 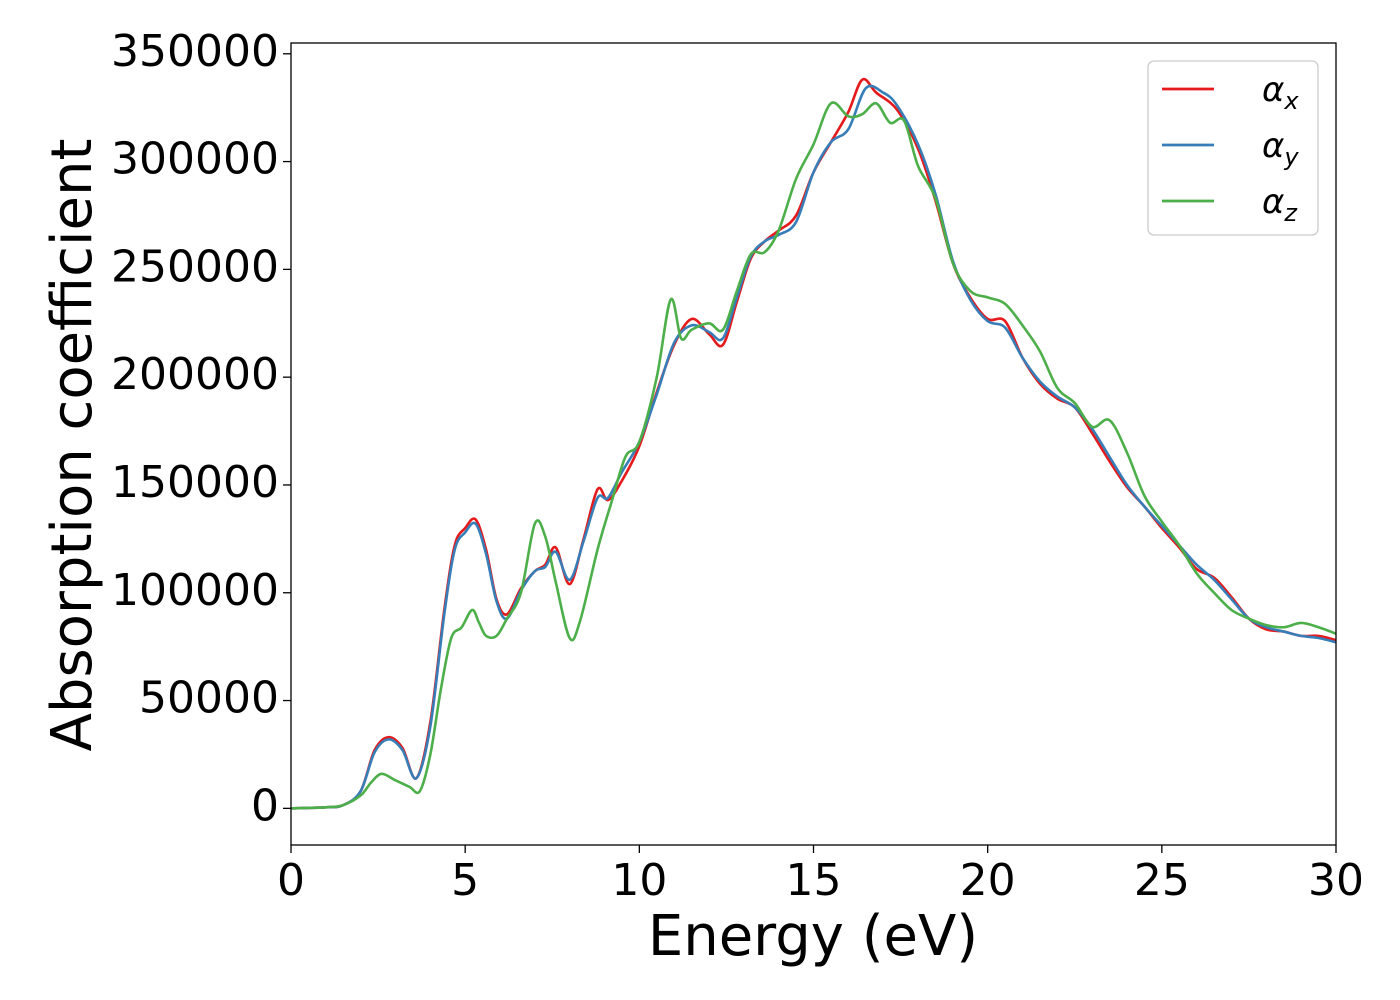 What do you see at coordinates (988, 880) in the screenshot?
I see `x-tick-label: 20` at bounding box center [988, 880].